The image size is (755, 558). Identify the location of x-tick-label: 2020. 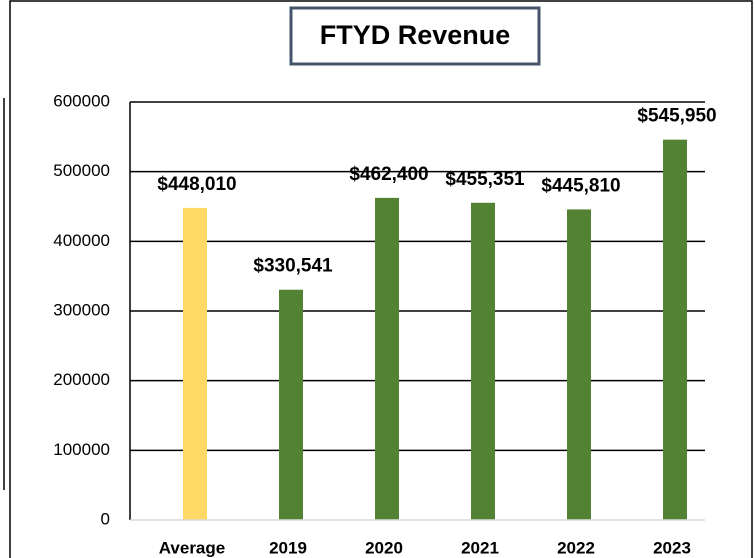
(384, 547).